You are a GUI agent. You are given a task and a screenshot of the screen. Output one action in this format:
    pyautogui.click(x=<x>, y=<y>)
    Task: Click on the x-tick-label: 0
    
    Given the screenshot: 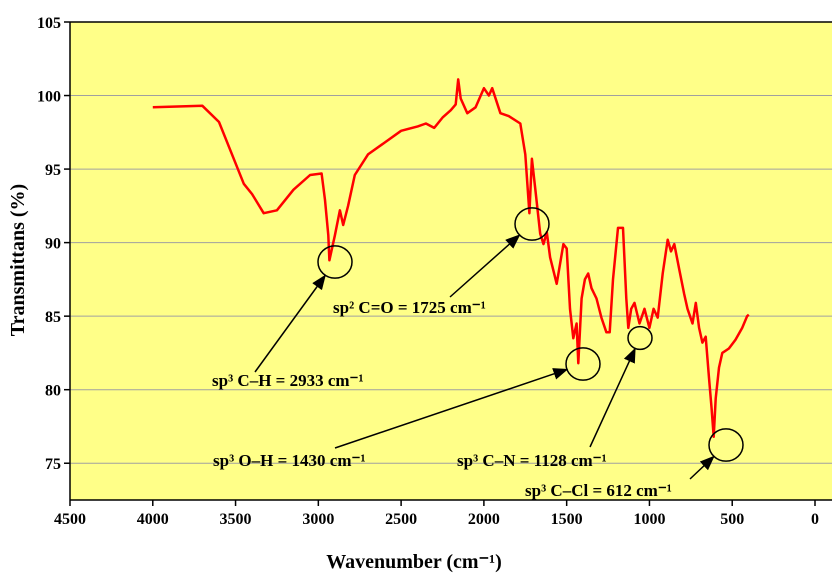 What is the action you would take?
    pyautogui.click(x=815, y=519)
    